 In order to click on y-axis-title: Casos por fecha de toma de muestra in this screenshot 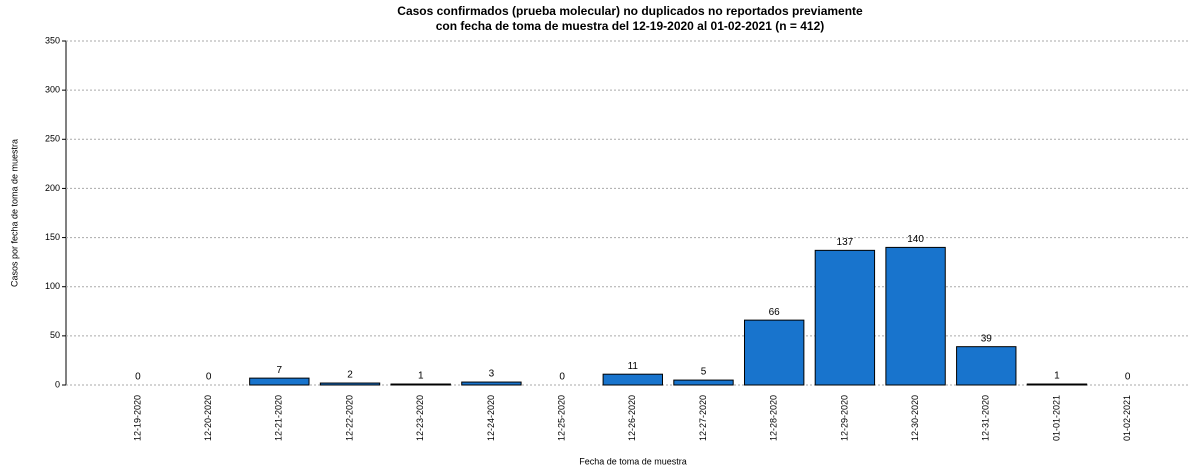, I will do `click(14, 213)`.